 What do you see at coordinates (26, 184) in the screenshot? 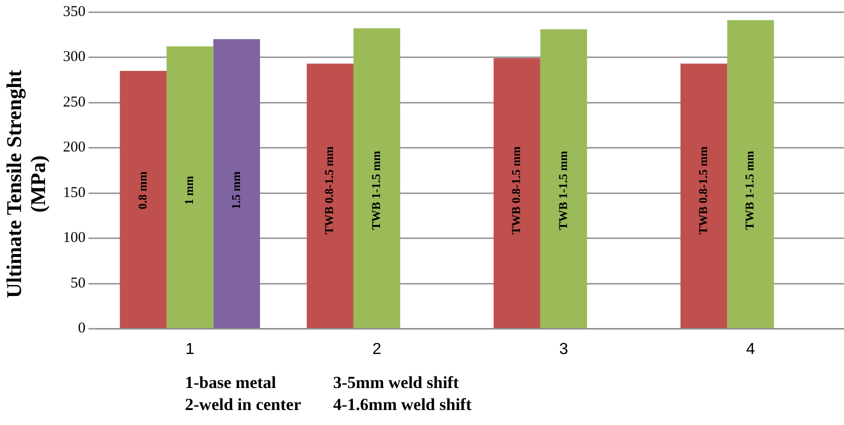
I see `y-axis-title: Ultimate Tensile Strenght (MPa)` at bounding box center [26, 184].